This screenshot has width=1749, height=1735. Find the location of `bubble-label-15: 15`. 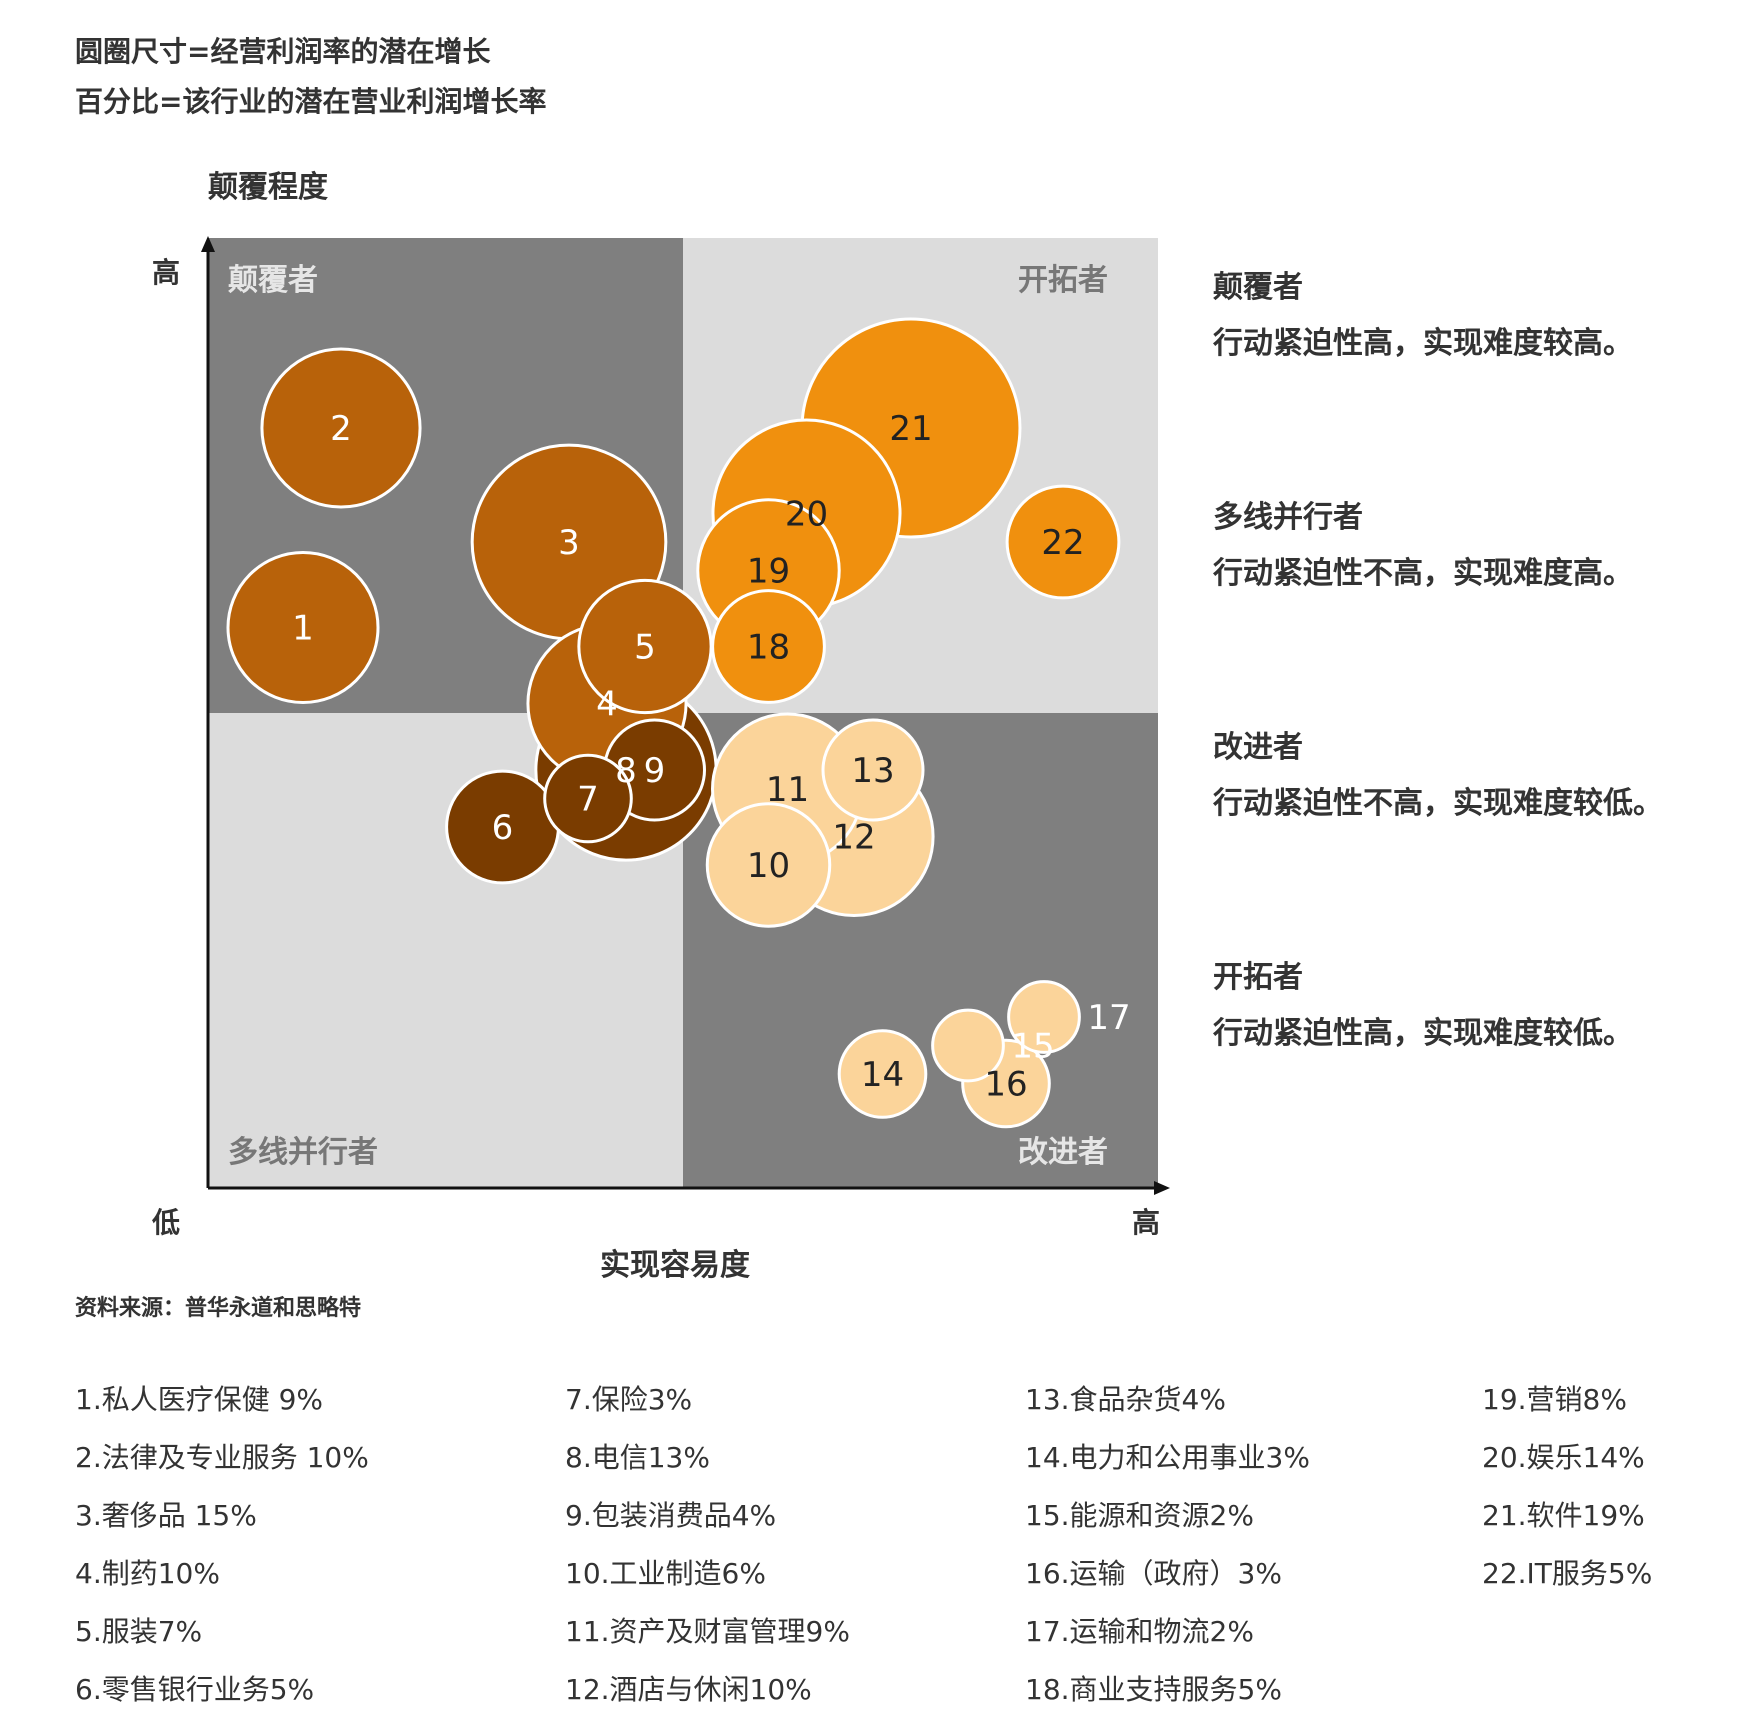

bubble-label-15: 15 is located at coordinates (1032, 1047).